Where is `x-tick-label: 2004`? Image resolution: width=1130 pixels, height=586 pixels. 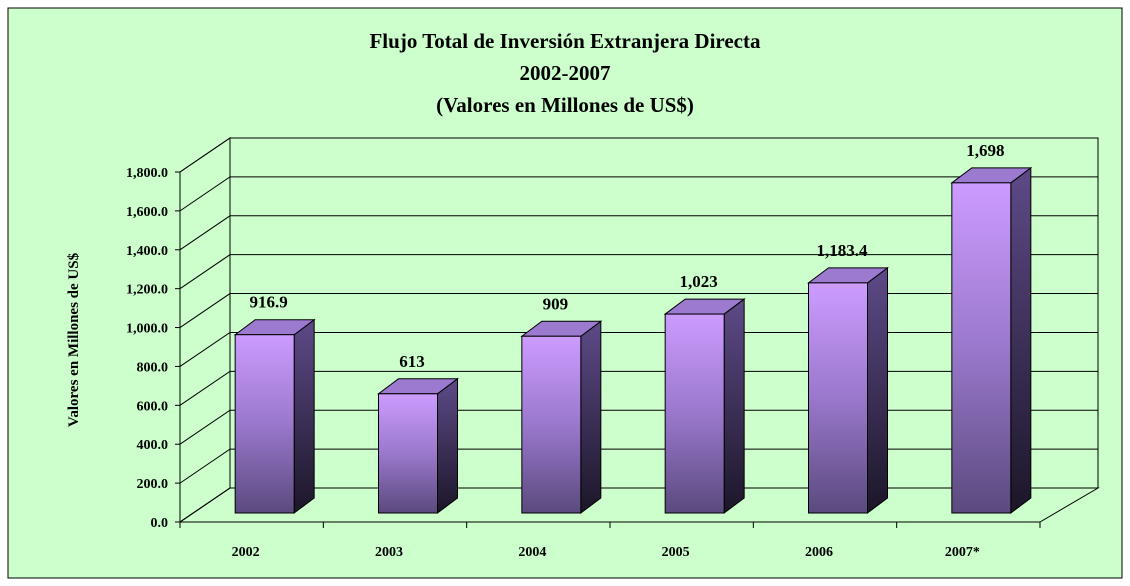 x-tick-label: 2004 is located at coordinates (532, 552).